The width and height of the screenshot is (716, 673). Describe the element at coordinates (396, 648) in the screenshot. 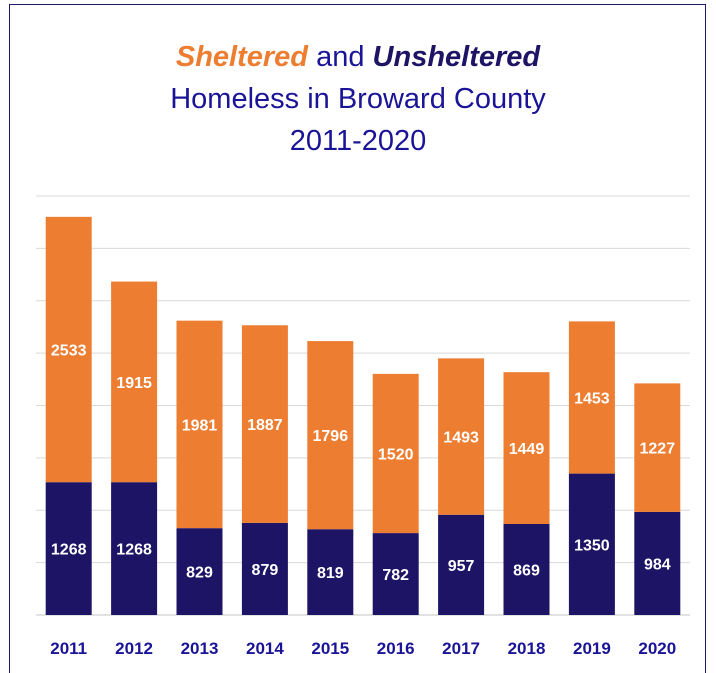

I see `x-tick-label: 2016` at that location.